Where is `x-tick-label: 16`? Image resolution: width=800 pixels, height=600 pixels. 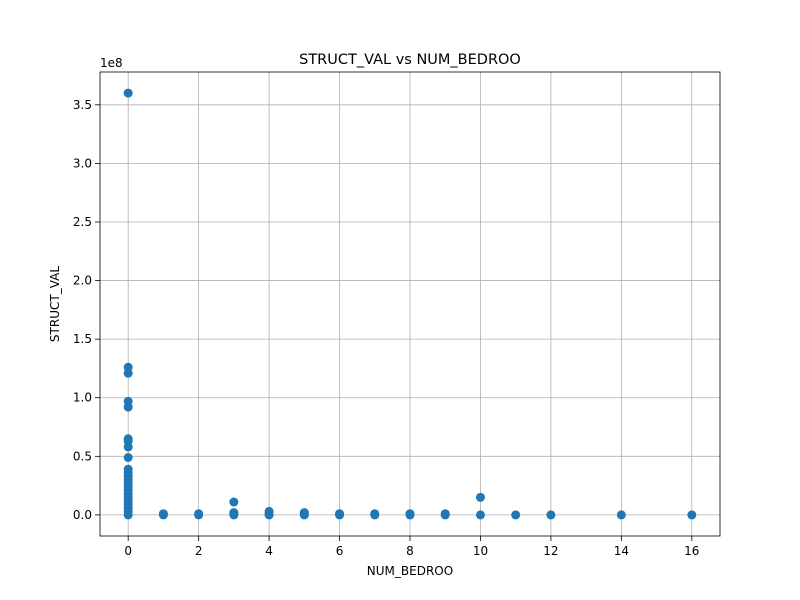 x-tick-label: 16 is located at coordinates (691, 551).